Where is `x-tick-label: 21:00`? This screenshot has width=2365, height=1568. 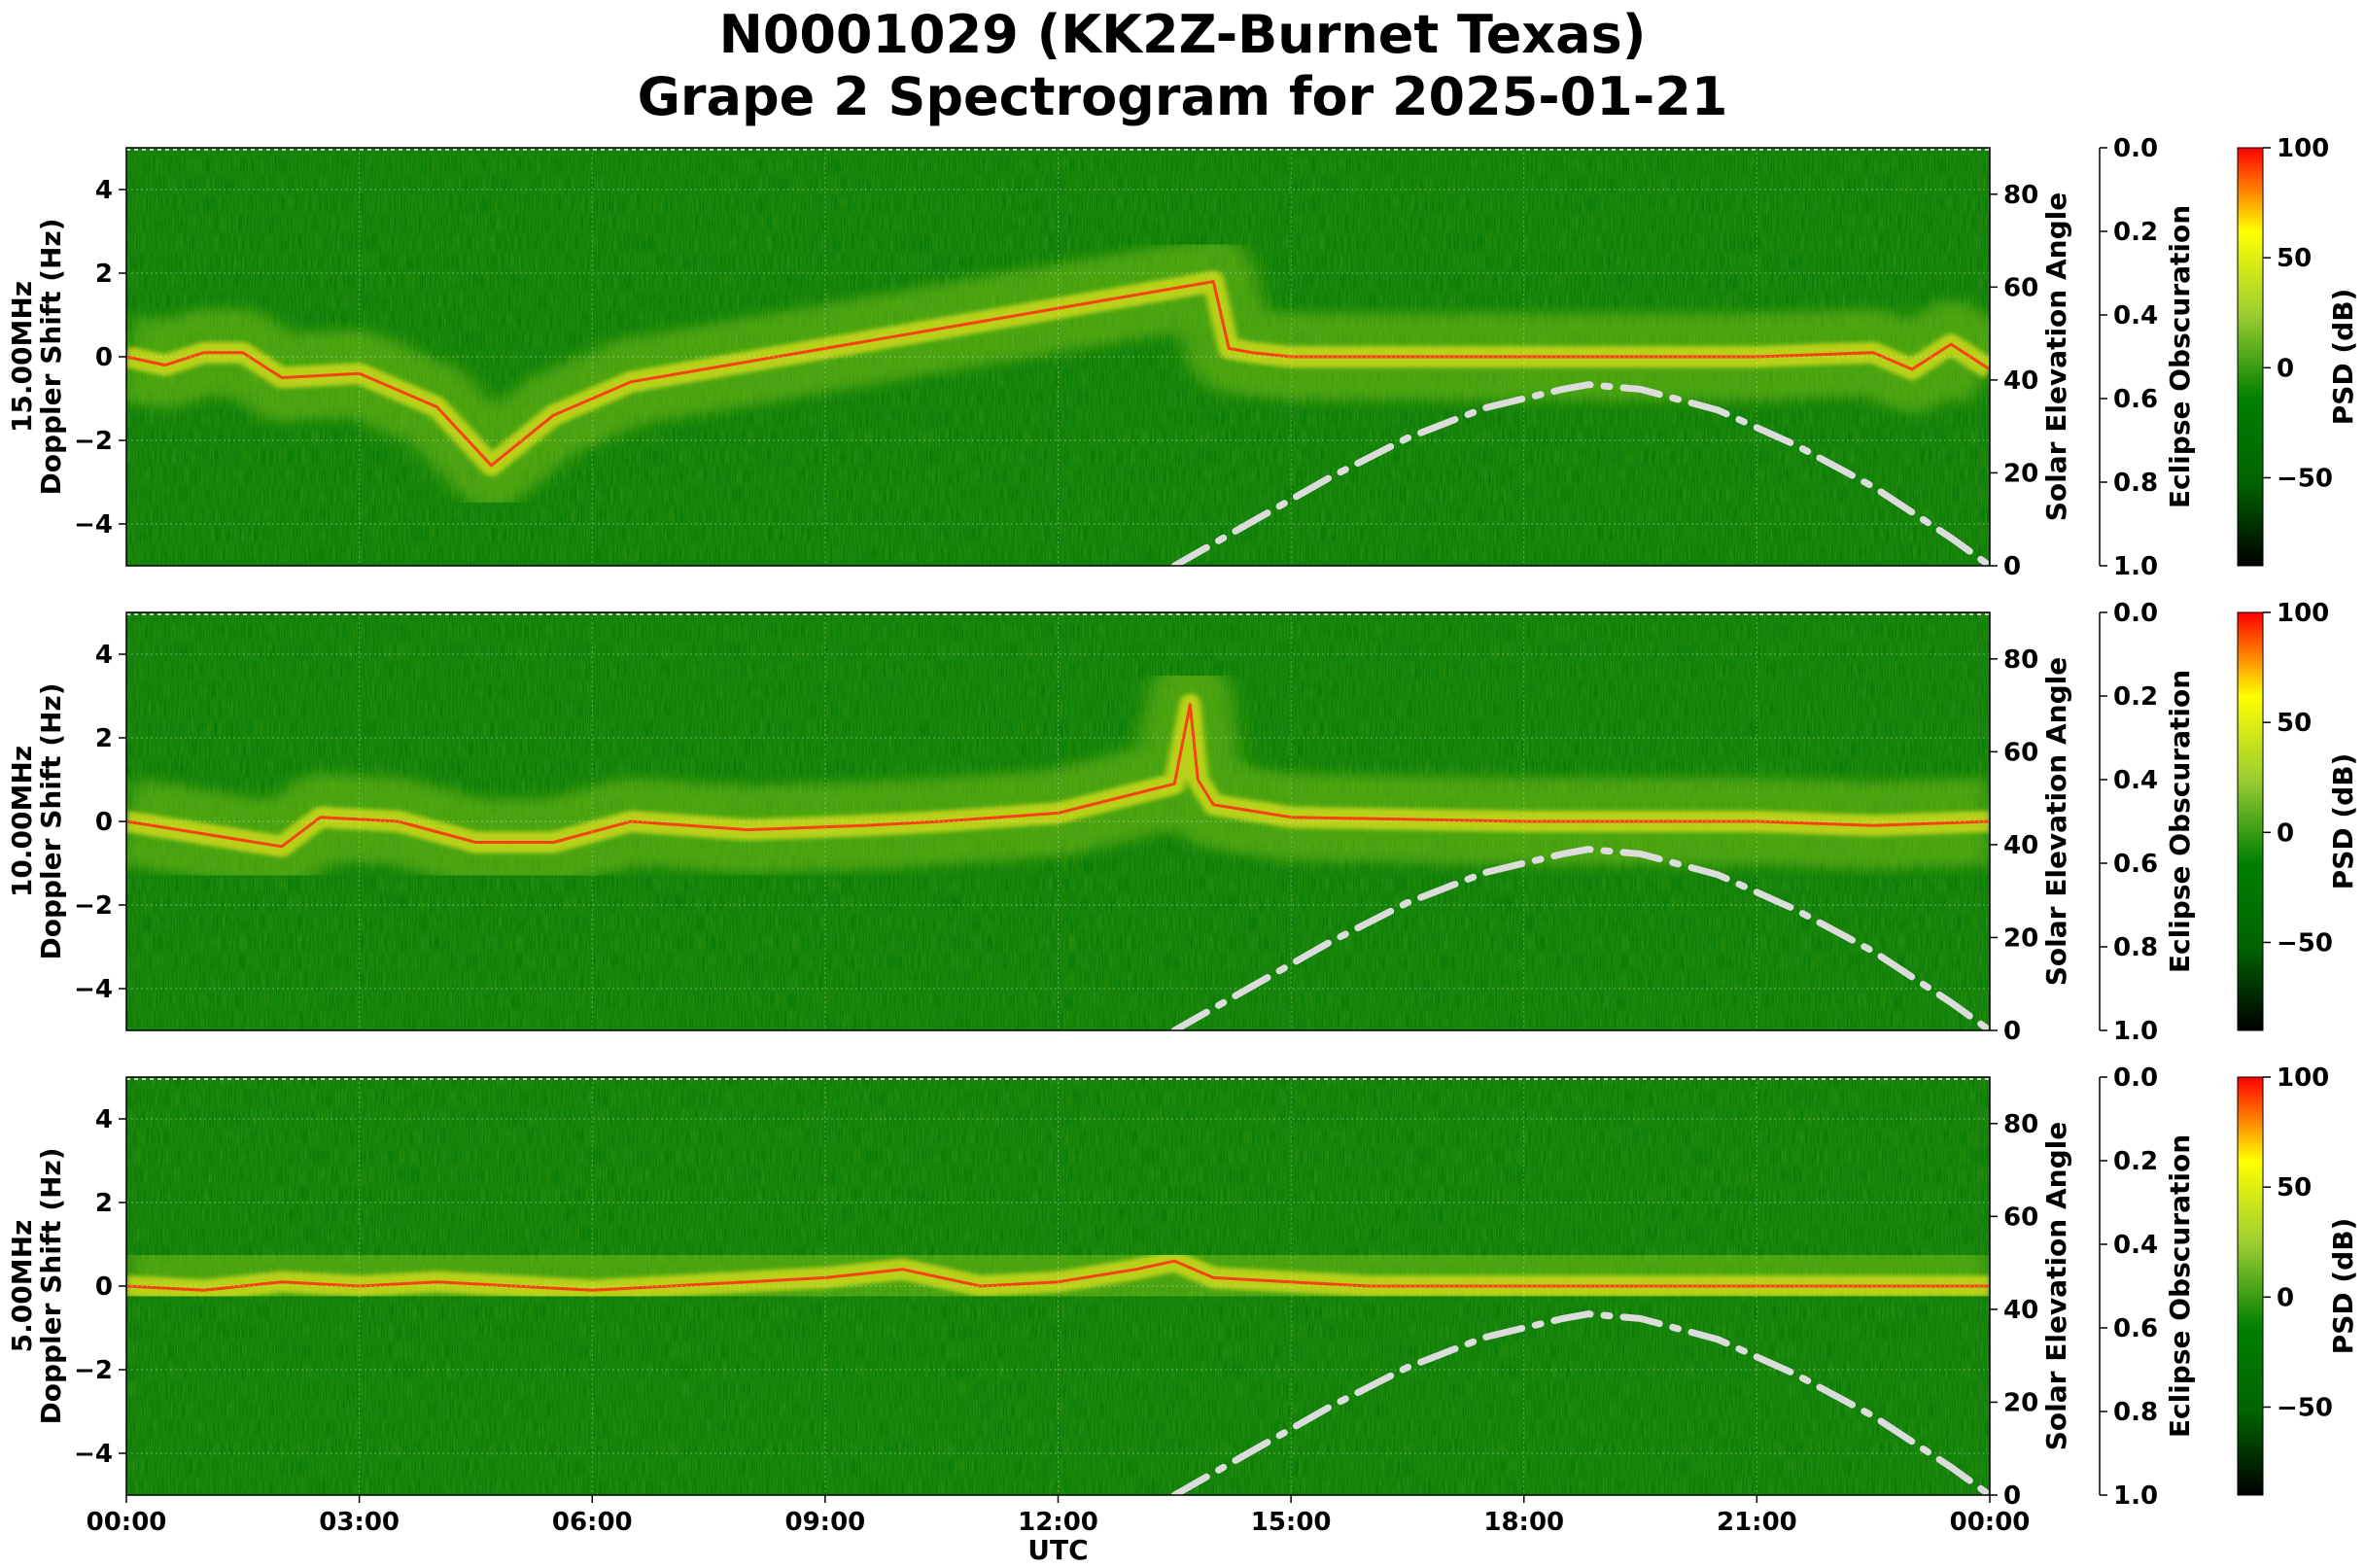
x-tick-label: 21:00 is located at coordinates (1757, 1522).